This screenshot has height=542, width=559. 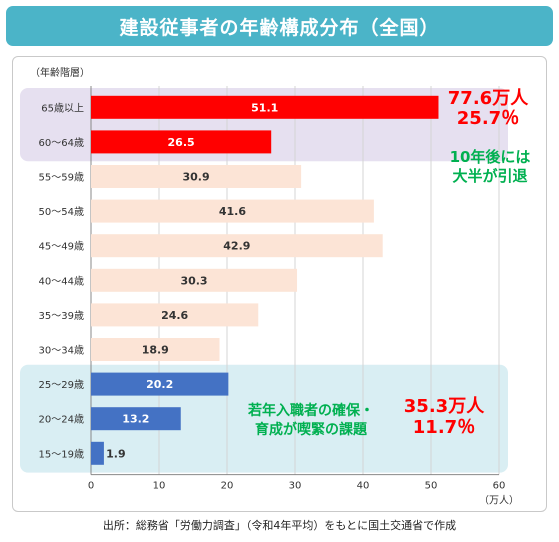 I want to click on bar-value-label: 24.6, so click(x=174, y=315).